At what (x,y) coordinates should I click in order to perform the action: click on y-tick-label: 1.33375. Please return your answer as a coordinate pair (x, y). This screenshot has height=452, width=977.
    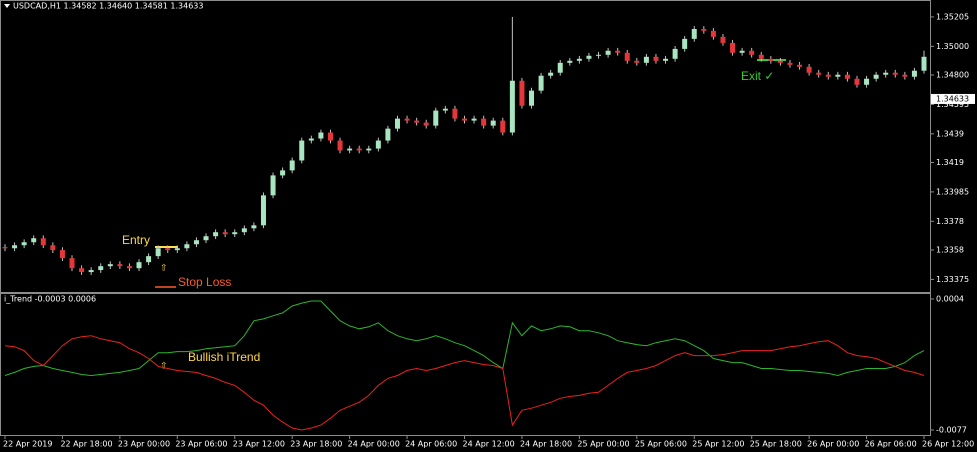
    Looking at the image, I should click on (952, 279).